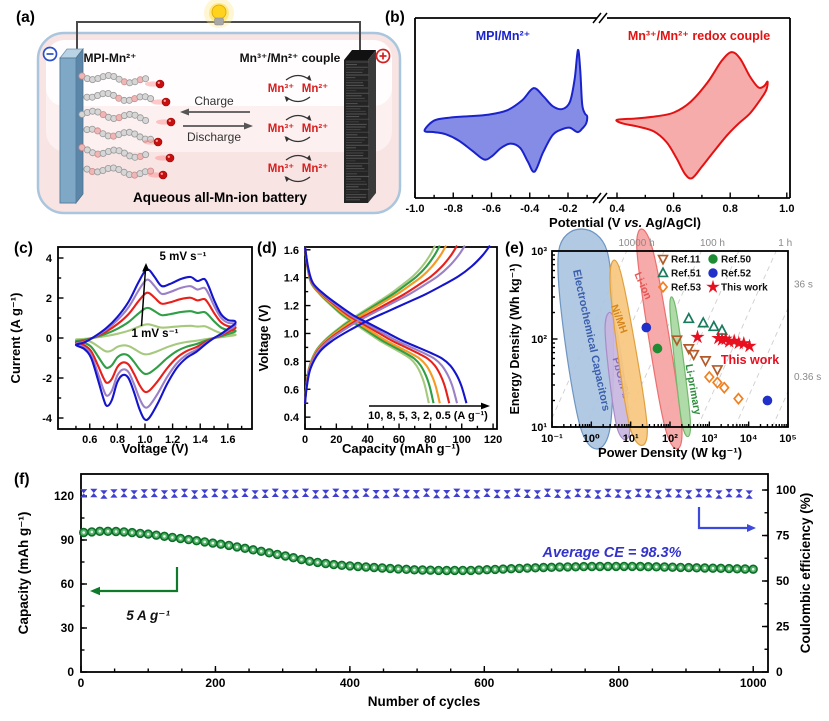 This screenshot has height=721, width=829. I want to click on capacity-axis-arrowhead-icon, so click(95, 591).